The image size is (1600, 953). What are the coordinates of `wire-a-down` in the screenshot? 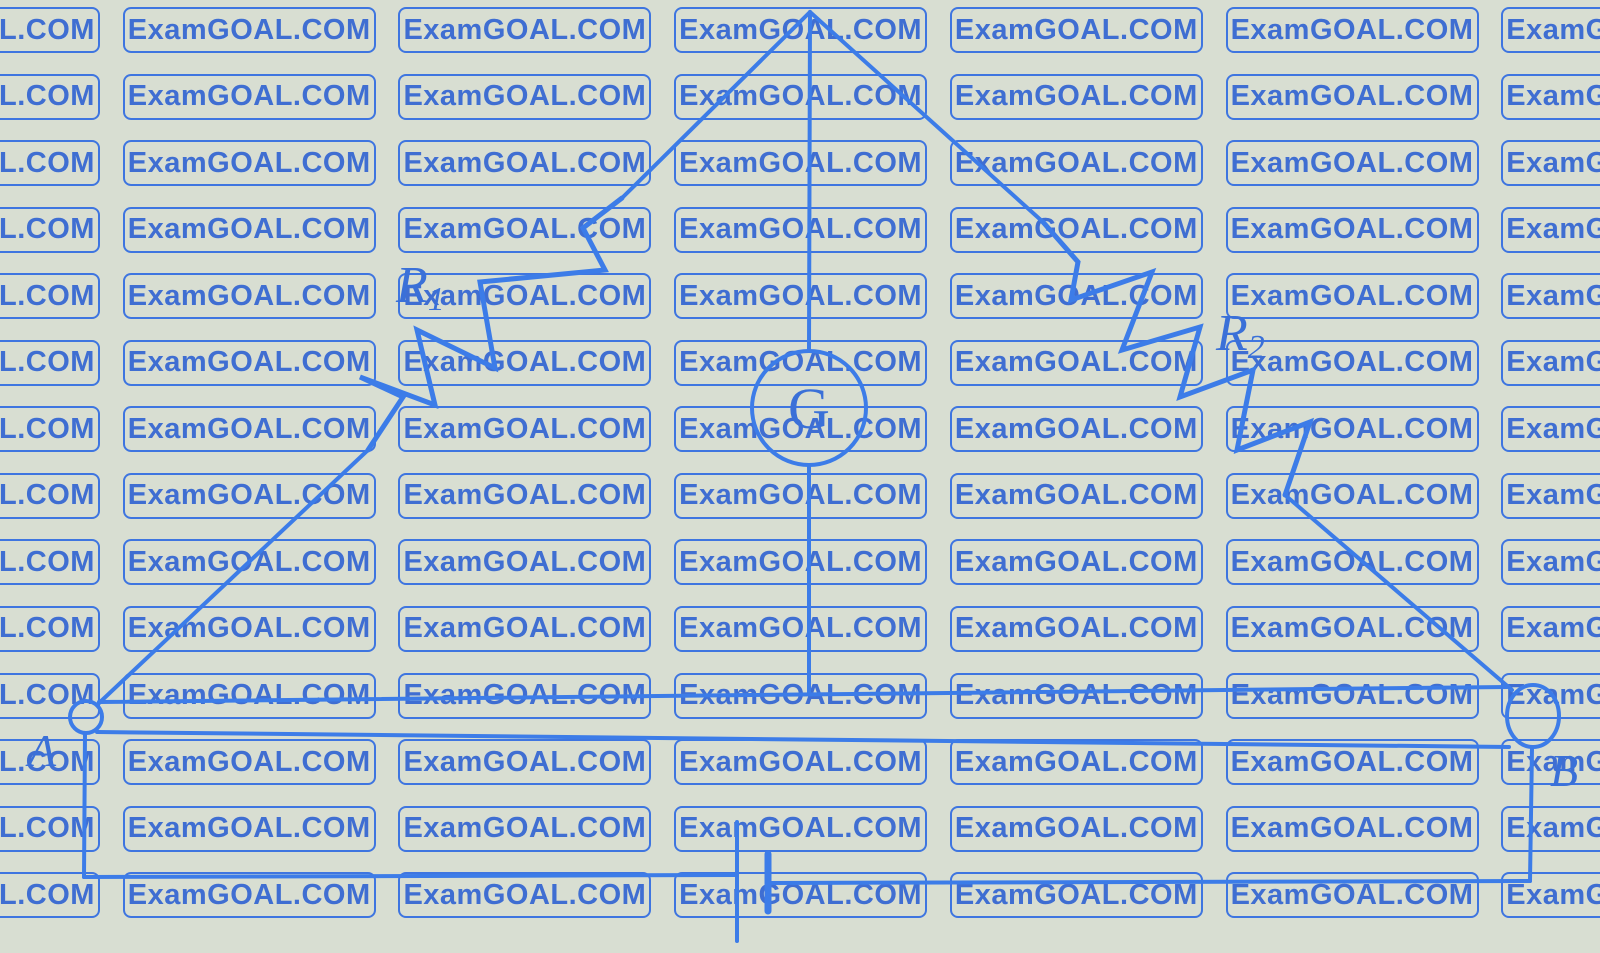 It's located at (84, 805).